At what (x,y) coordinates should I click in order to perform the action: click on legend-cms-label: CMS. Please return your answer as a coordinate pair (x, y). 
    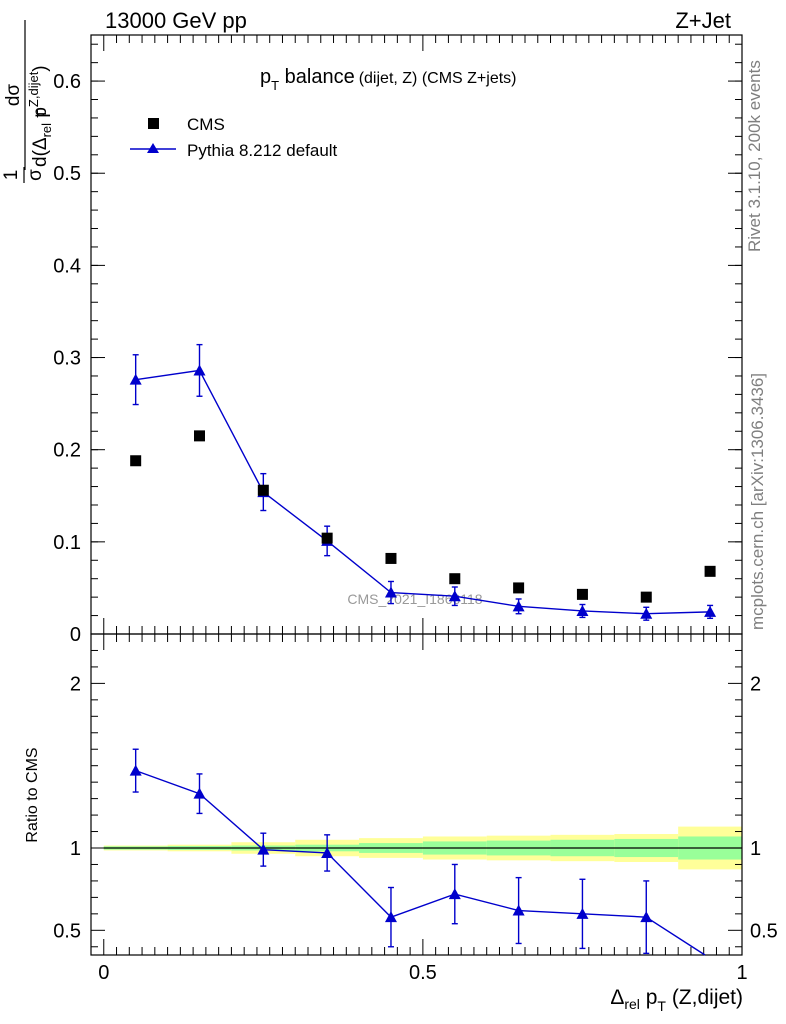
    Looking at the image, I should click on (206, 124).